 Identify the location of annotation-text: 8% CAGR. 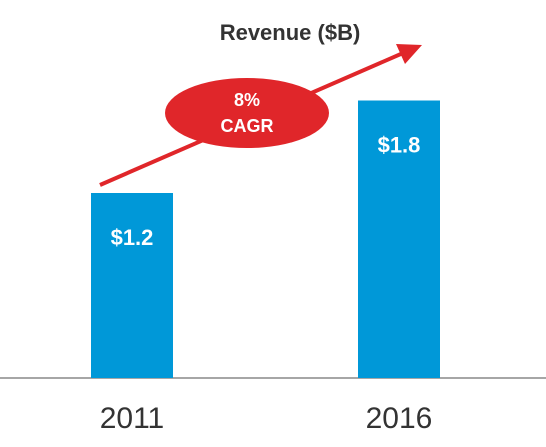
(247, 113).